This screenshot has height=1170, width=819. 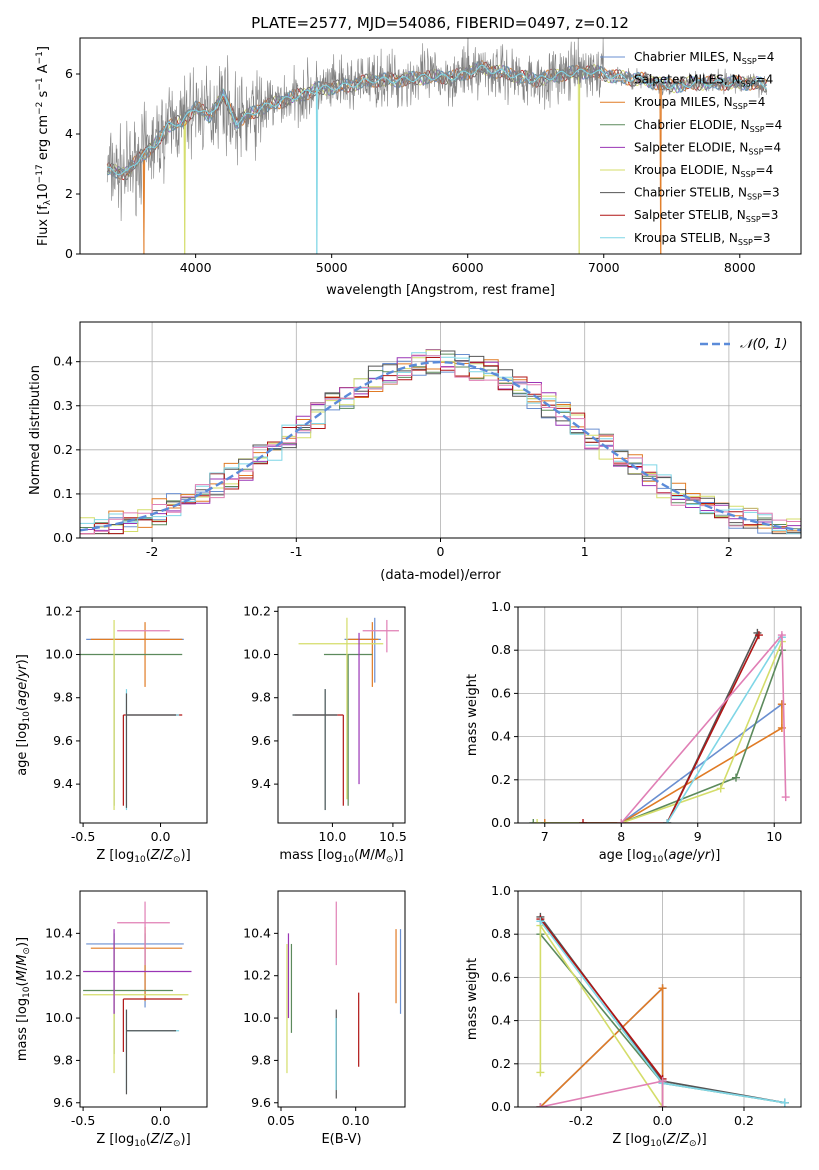 What do you see at coordinates (699, 103) in the screenshot?
I see `legend-entry: Kroupa MILES, NSSP=4` at bounding box center [699, 103].